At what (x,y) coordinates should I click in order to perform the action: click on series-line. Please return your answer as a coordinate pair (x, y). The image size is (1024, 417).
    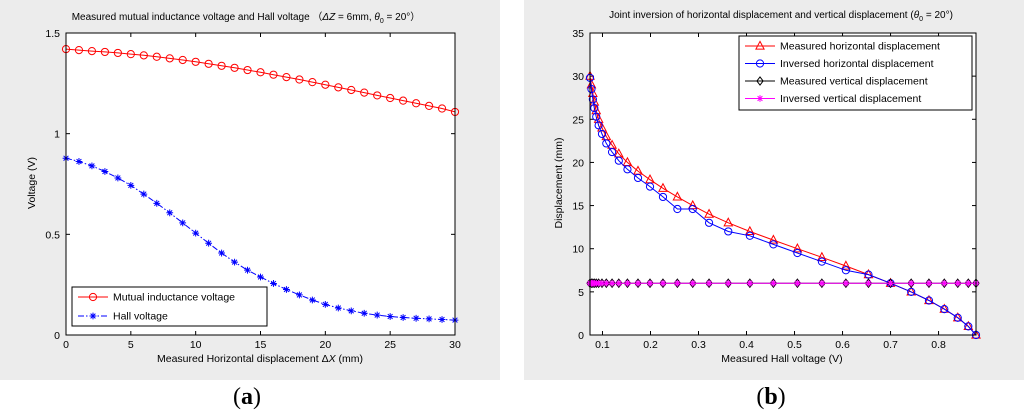
    Looking at the image, I should click on (260, 80).